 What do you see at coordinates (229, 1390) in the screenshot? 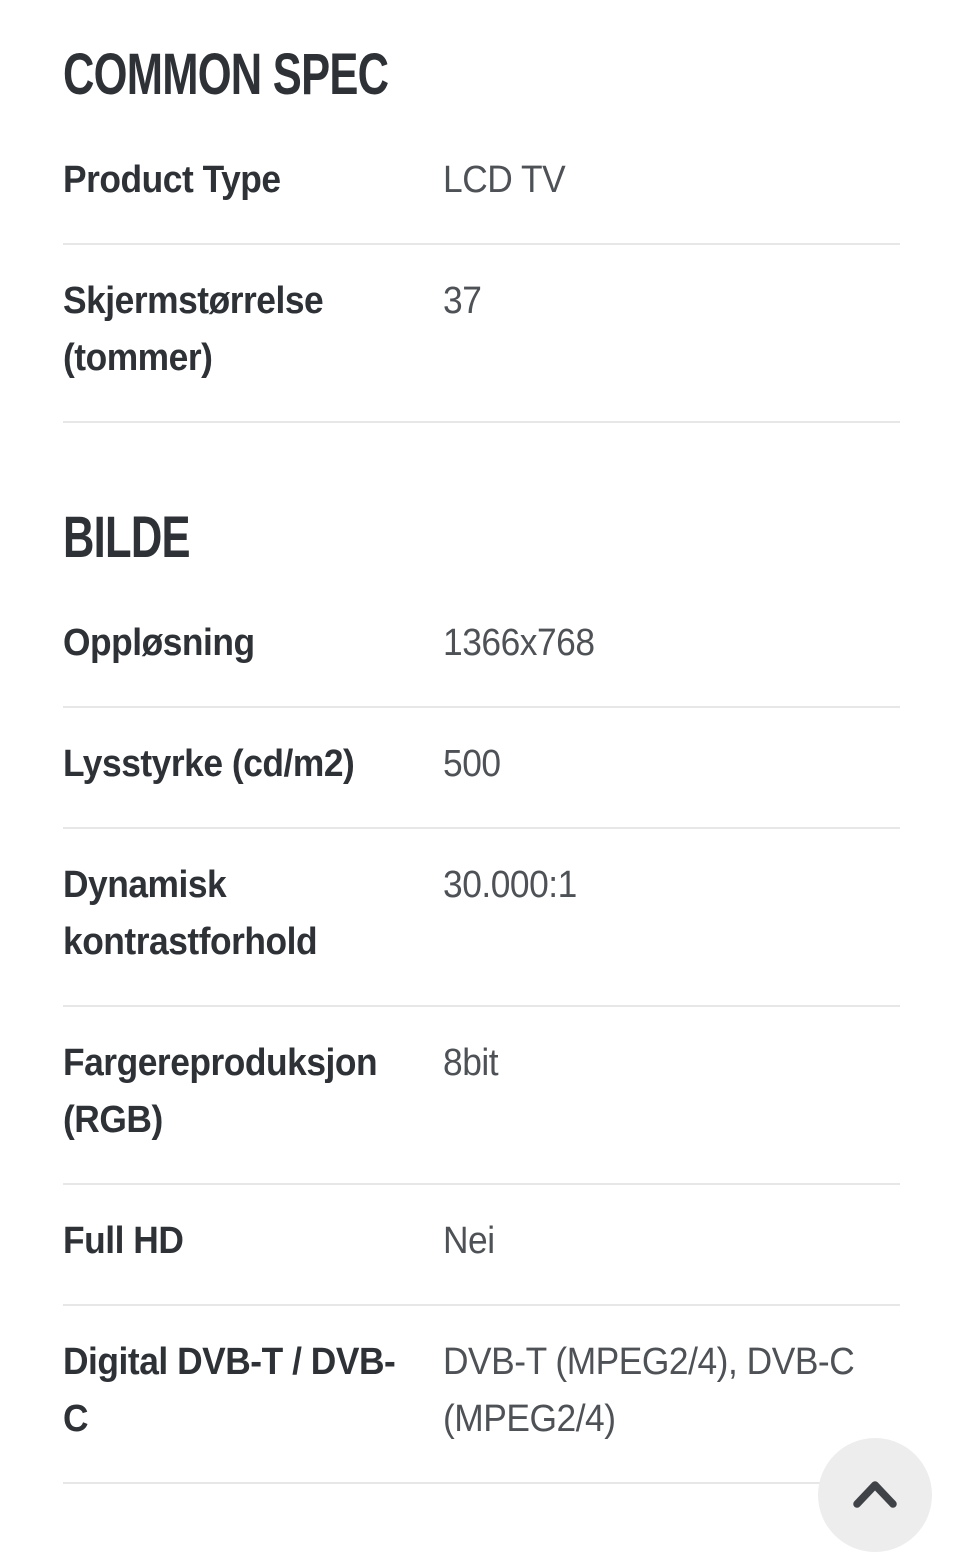
I see `spec-label: Digital DVB-T / DVB-C` at bounding box center [229, 1390].